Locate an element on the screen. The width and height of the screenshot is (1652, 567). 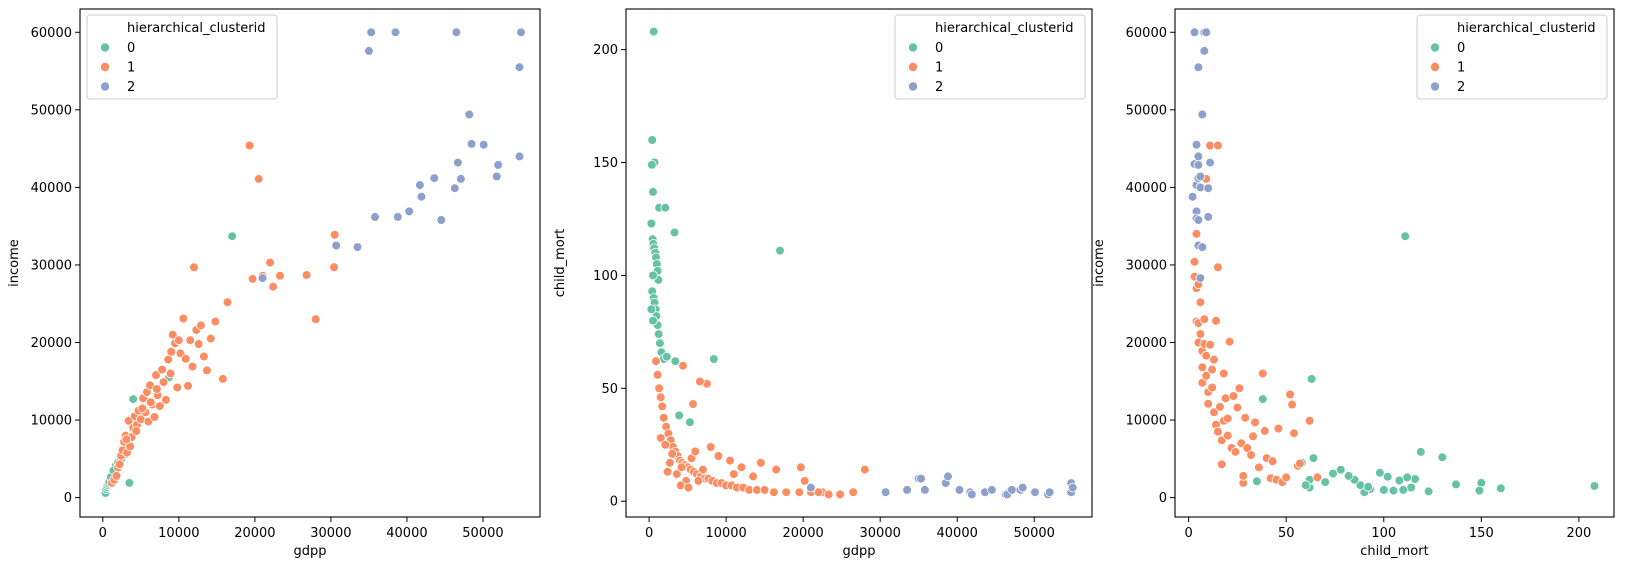
x-tick-label: 200 is located at coordinates (1578, 533).